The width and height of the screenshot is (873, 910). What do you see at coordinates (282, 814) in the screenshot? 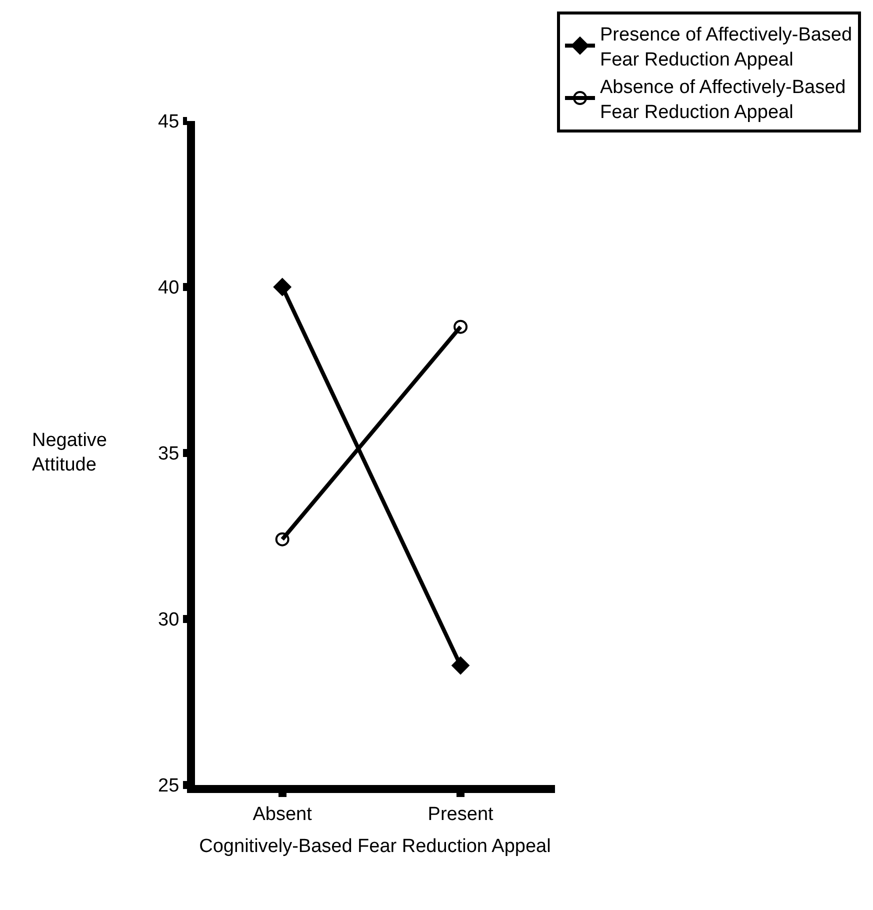
I see `x-tick-label: Absent` at bounding box center [282, 814].